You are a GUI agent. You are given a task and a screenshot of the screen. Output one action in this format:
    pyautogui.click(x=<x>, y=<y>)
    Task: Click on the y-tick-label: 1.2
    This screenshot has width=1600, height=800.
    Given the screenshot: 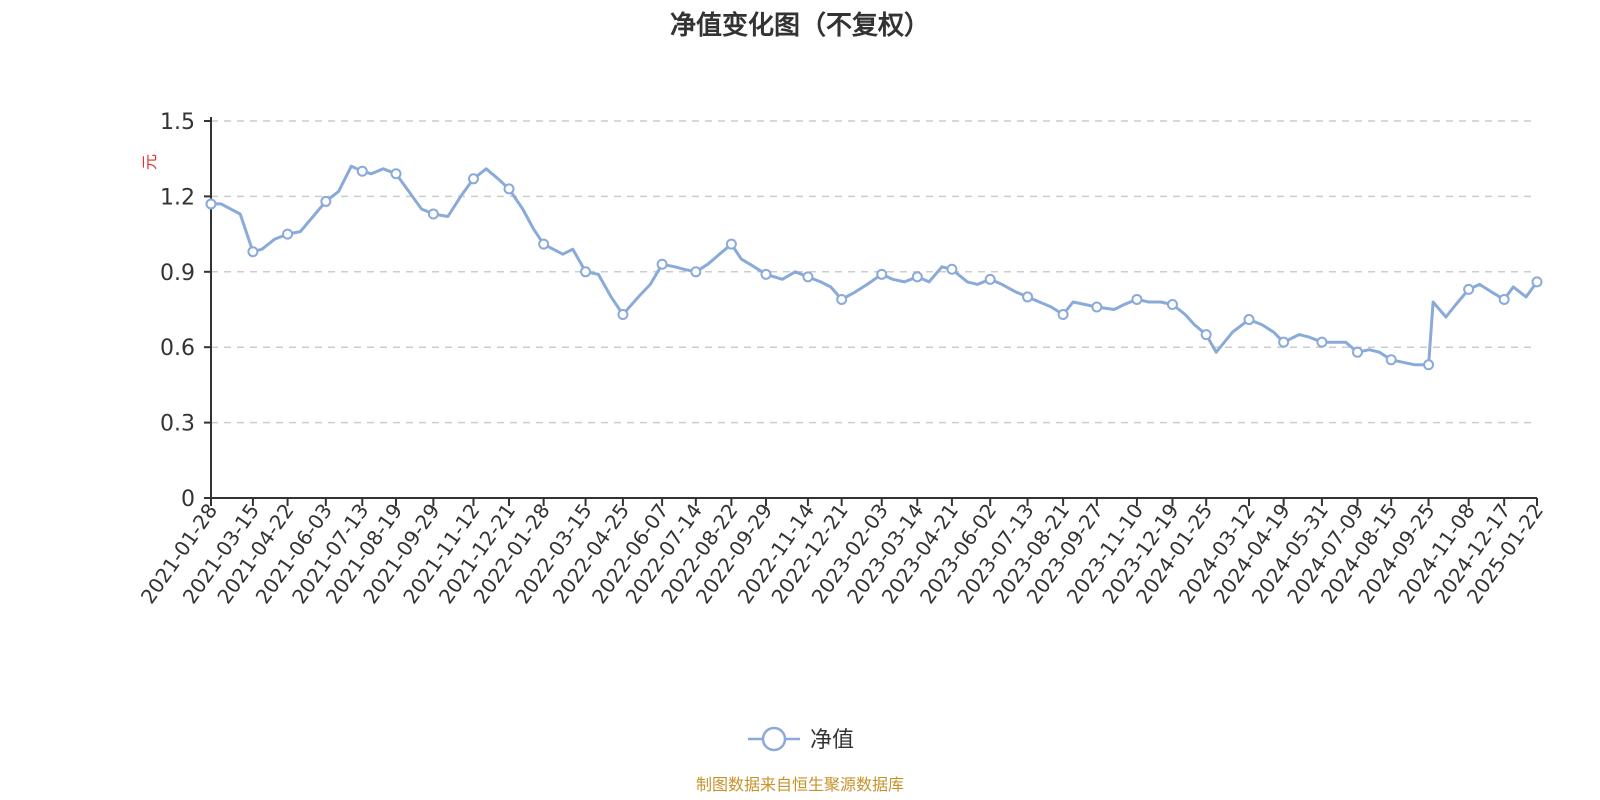 What is the action you would take?
    pyautogui.click(x=177, y=197)
    